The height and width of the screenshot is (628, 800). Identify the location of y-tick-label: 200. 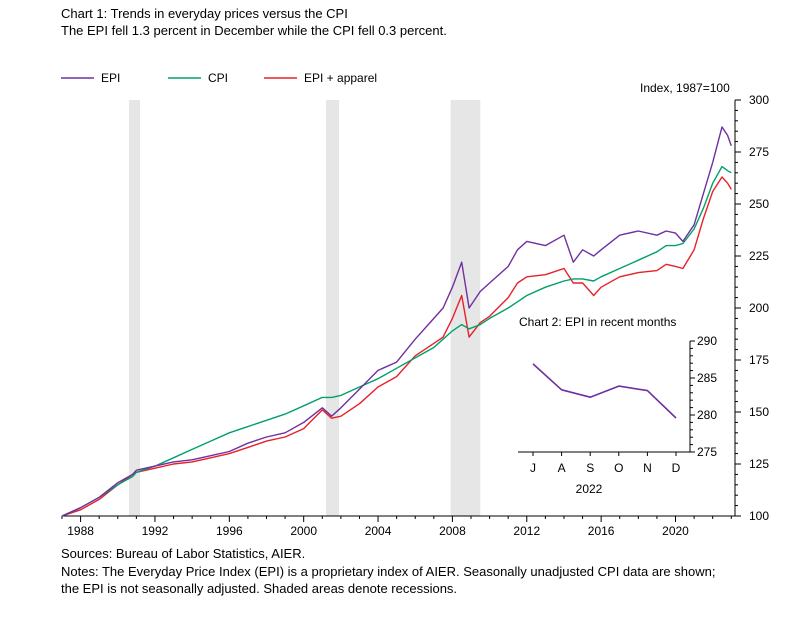
(759, 308).